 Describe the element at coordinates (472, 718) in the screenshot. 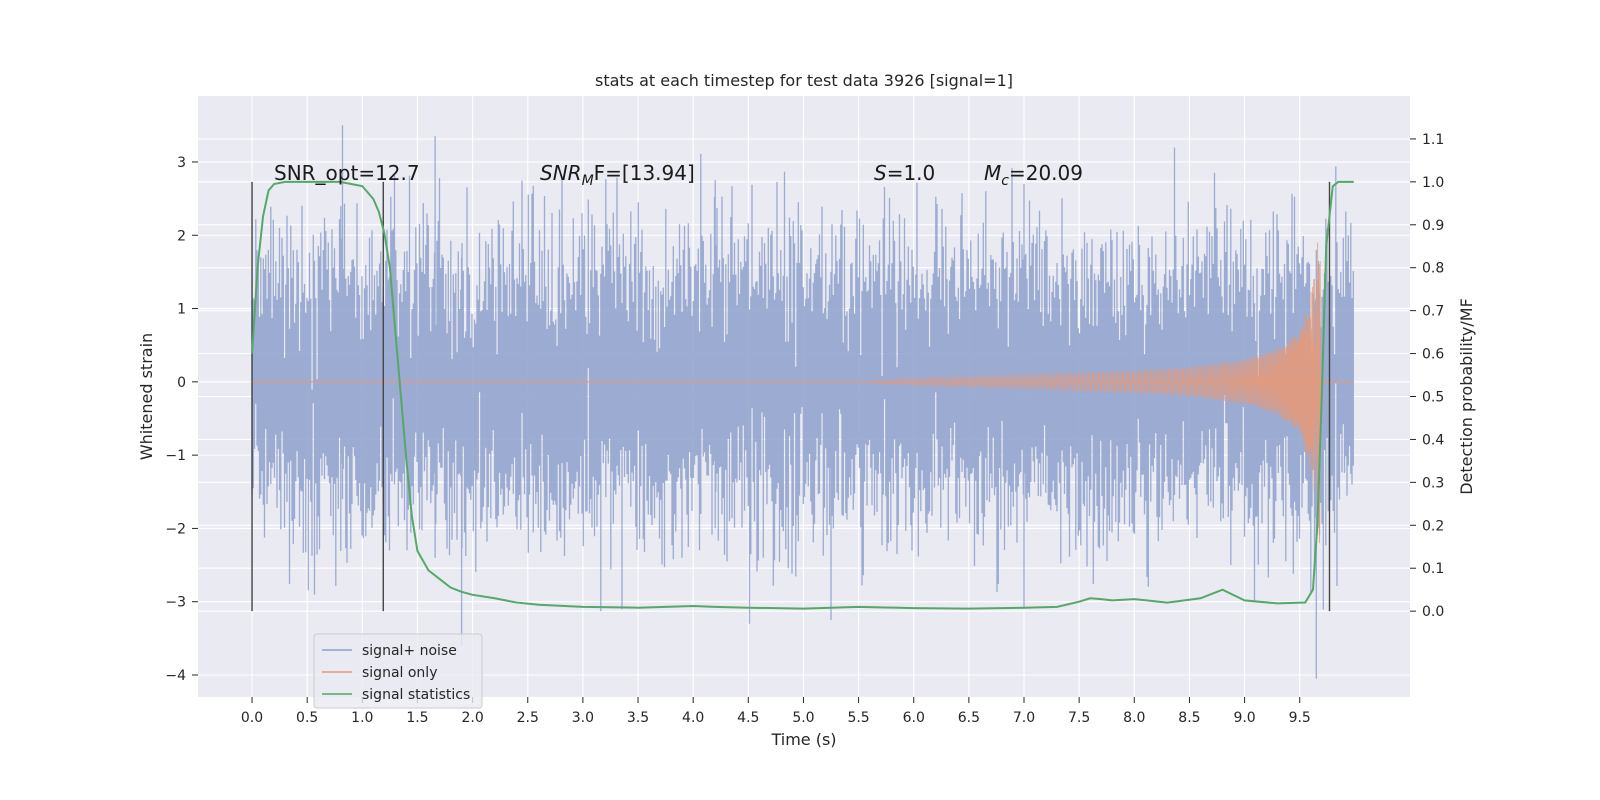

I see `x-tick-label: 2.0` at that location.